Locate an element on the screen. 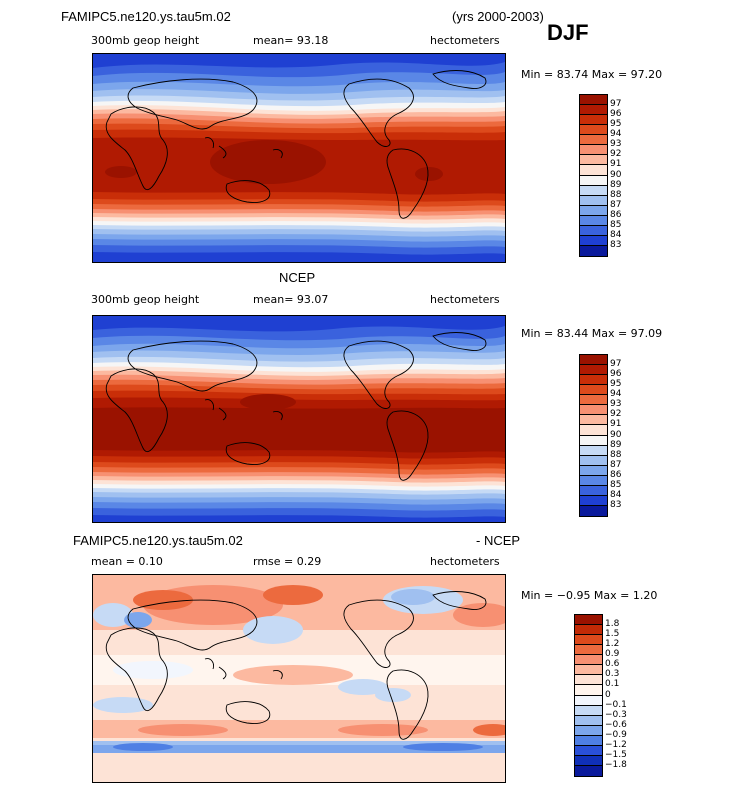 This screenshot has width=733, height=792. minmax-label: Min = 83.44 Max = 97.09 is located at coordinates (592, 333).